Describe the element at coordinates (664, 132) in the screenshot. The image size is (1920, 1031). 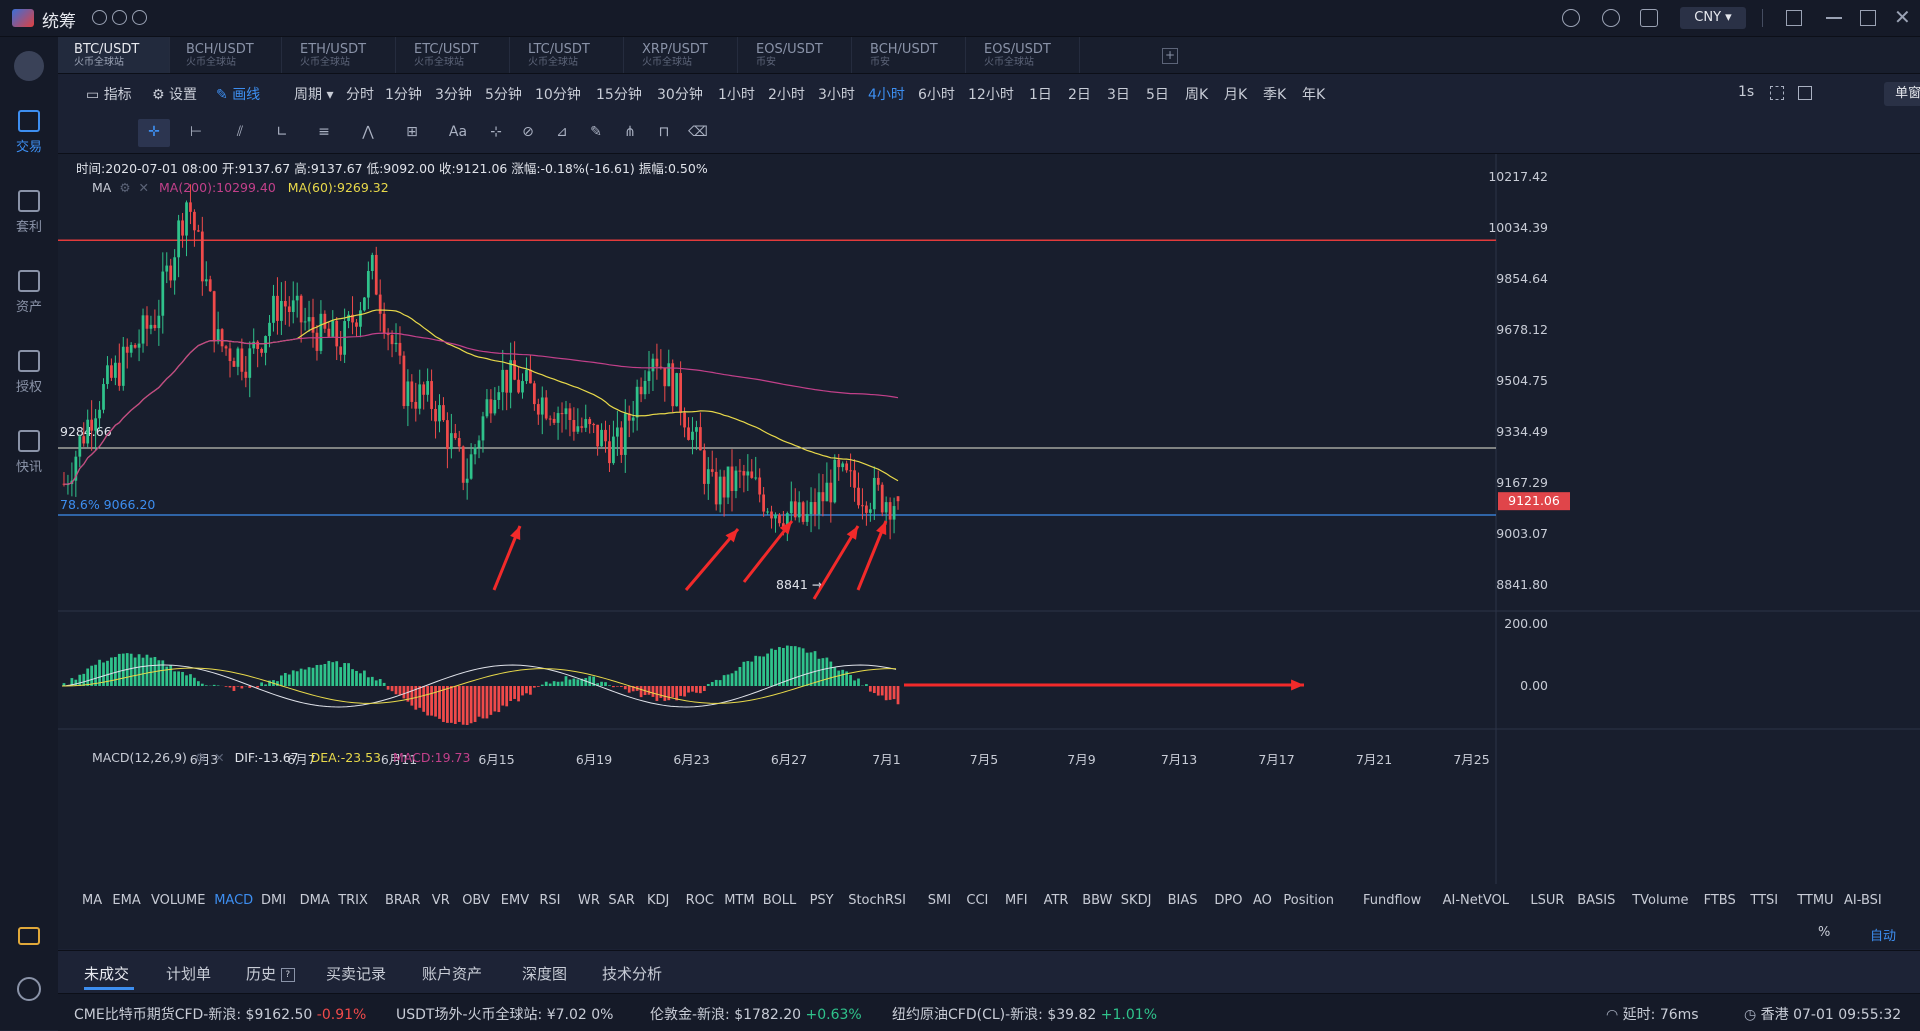
I see `lock-icon: ⊓` at that location.